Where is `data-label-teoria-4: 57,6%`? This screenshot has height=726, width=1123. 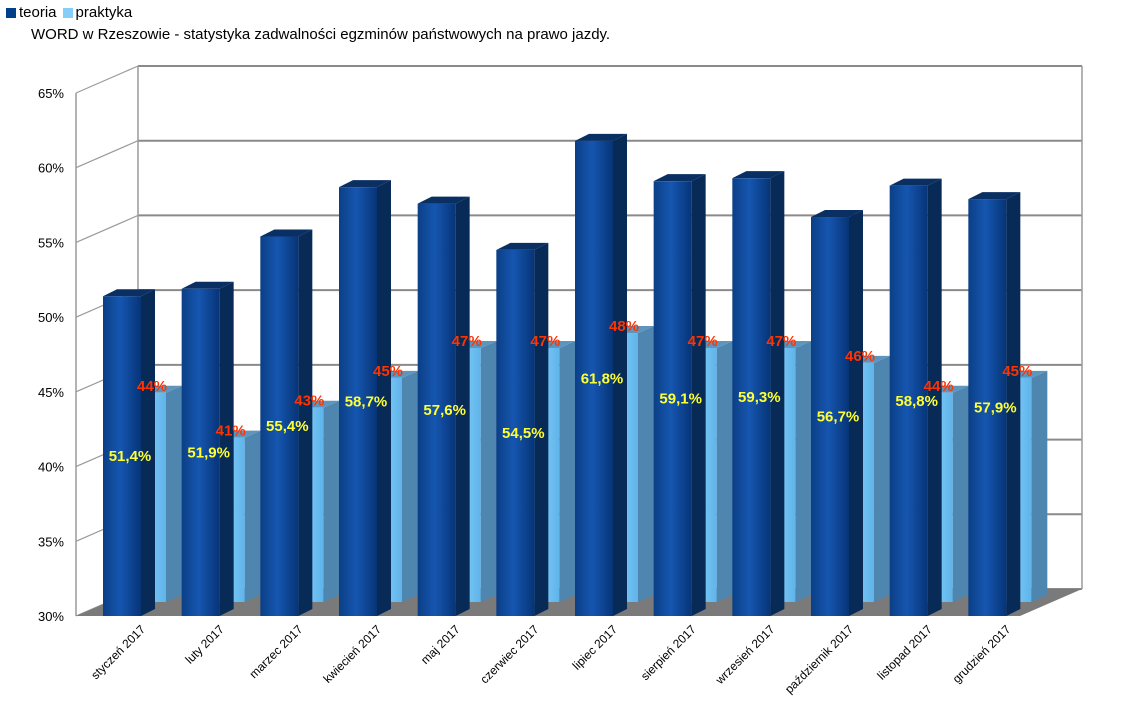 data-label-teoria-4: 57,6% is located at coordinates (444, 410).